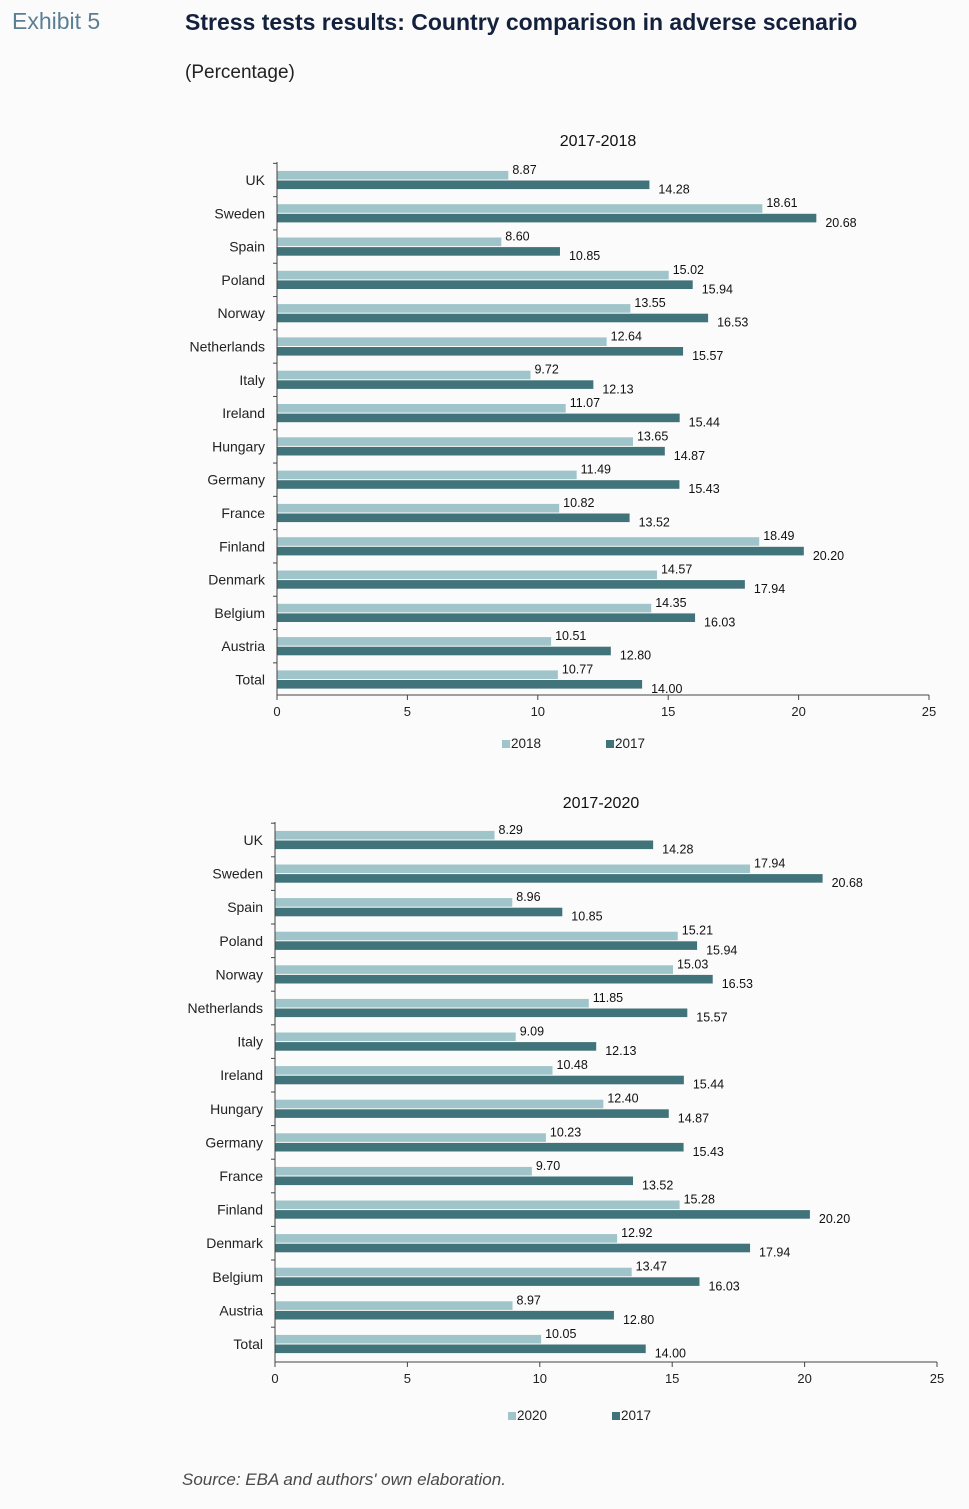 This screenshot has height=1509, width=969. Describe the element at coordinates (804, 1378) in the screenshot. I see `x-tick-label: 20` at that location.